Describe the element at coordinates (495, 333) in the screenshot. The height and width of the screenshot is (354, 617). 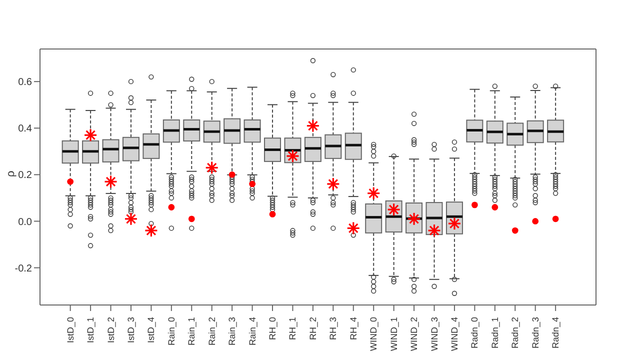
I see `x-tick-label: Radn_1` at that location.